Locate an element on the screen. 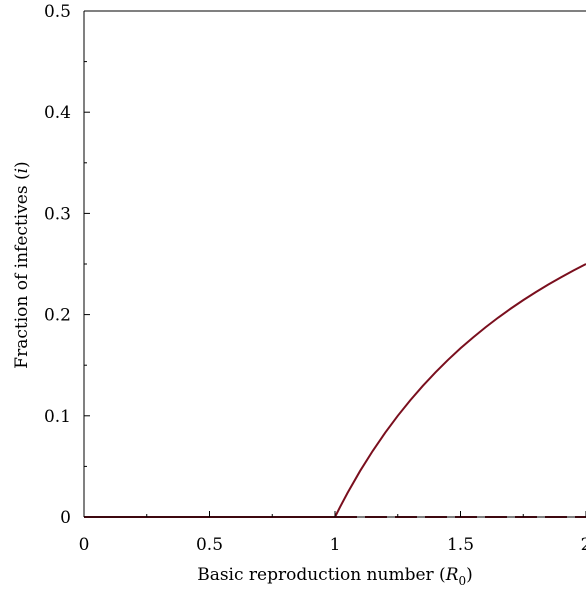  y-axis-title: Fraction of infectives (i) is located at coordinates (22, 264).